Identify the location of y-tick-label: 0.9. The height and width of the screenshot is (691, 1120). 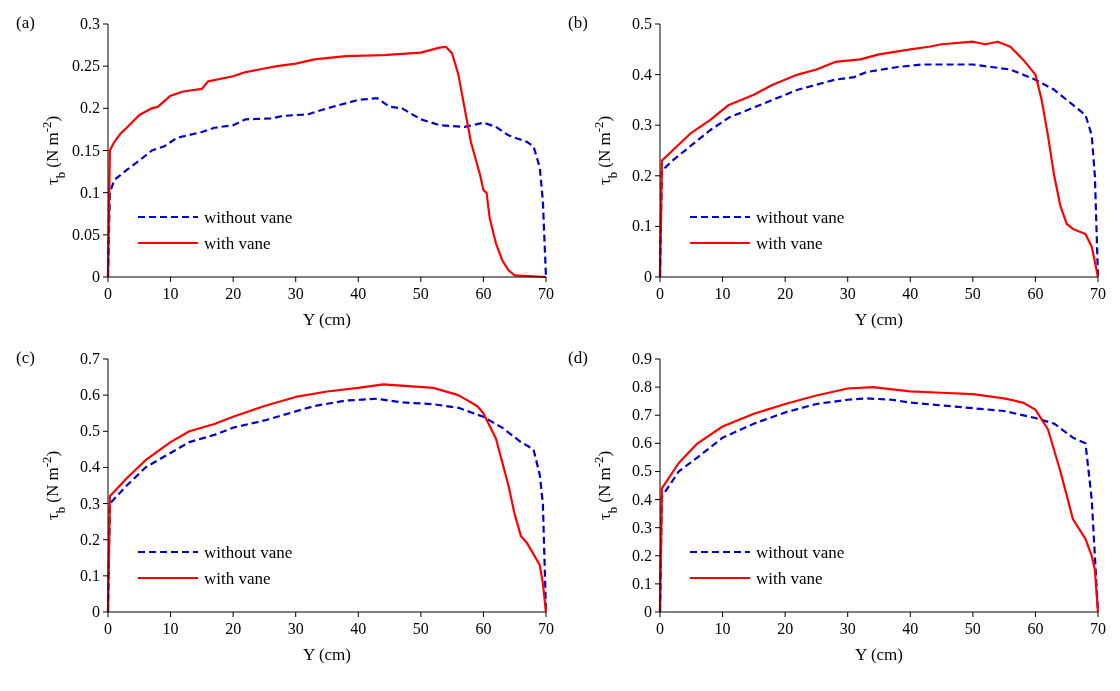
(642, 358).